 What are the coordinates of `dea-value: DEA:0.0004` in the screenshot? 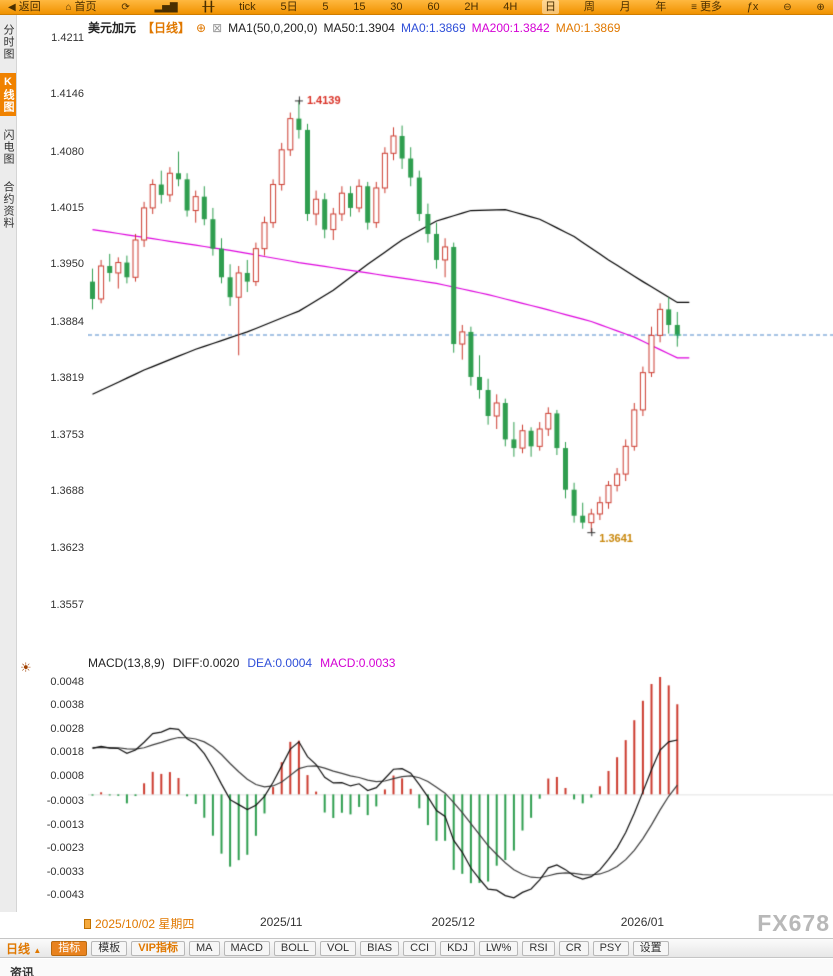 It's located at (280, 663).